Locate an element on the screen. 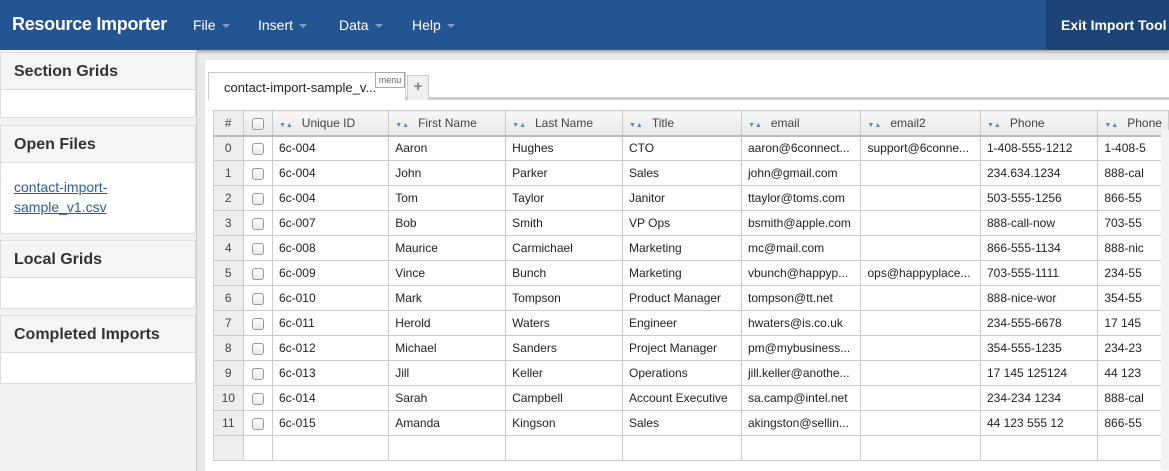 Image resolution: width=1169 pixels, height=471 pixels. grid-cell: Vince is located at coordinates (447, 273).